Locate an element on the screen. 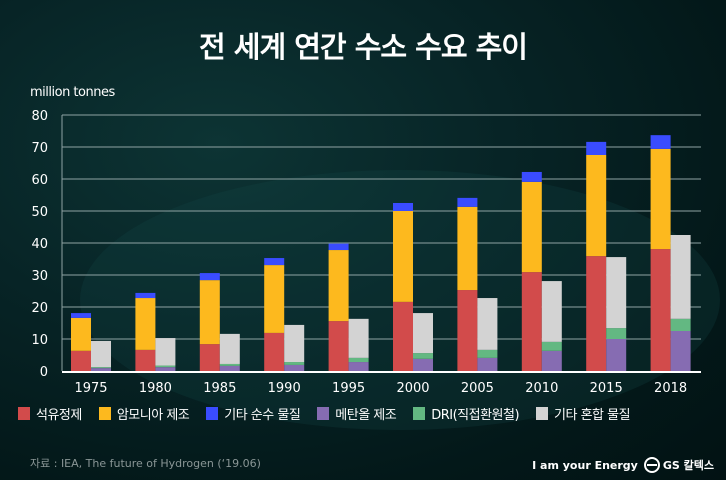 Image resolution: width=726 pixels, height=480 pixels. y-tick-label: 0 is located at coordinates (44, 372).